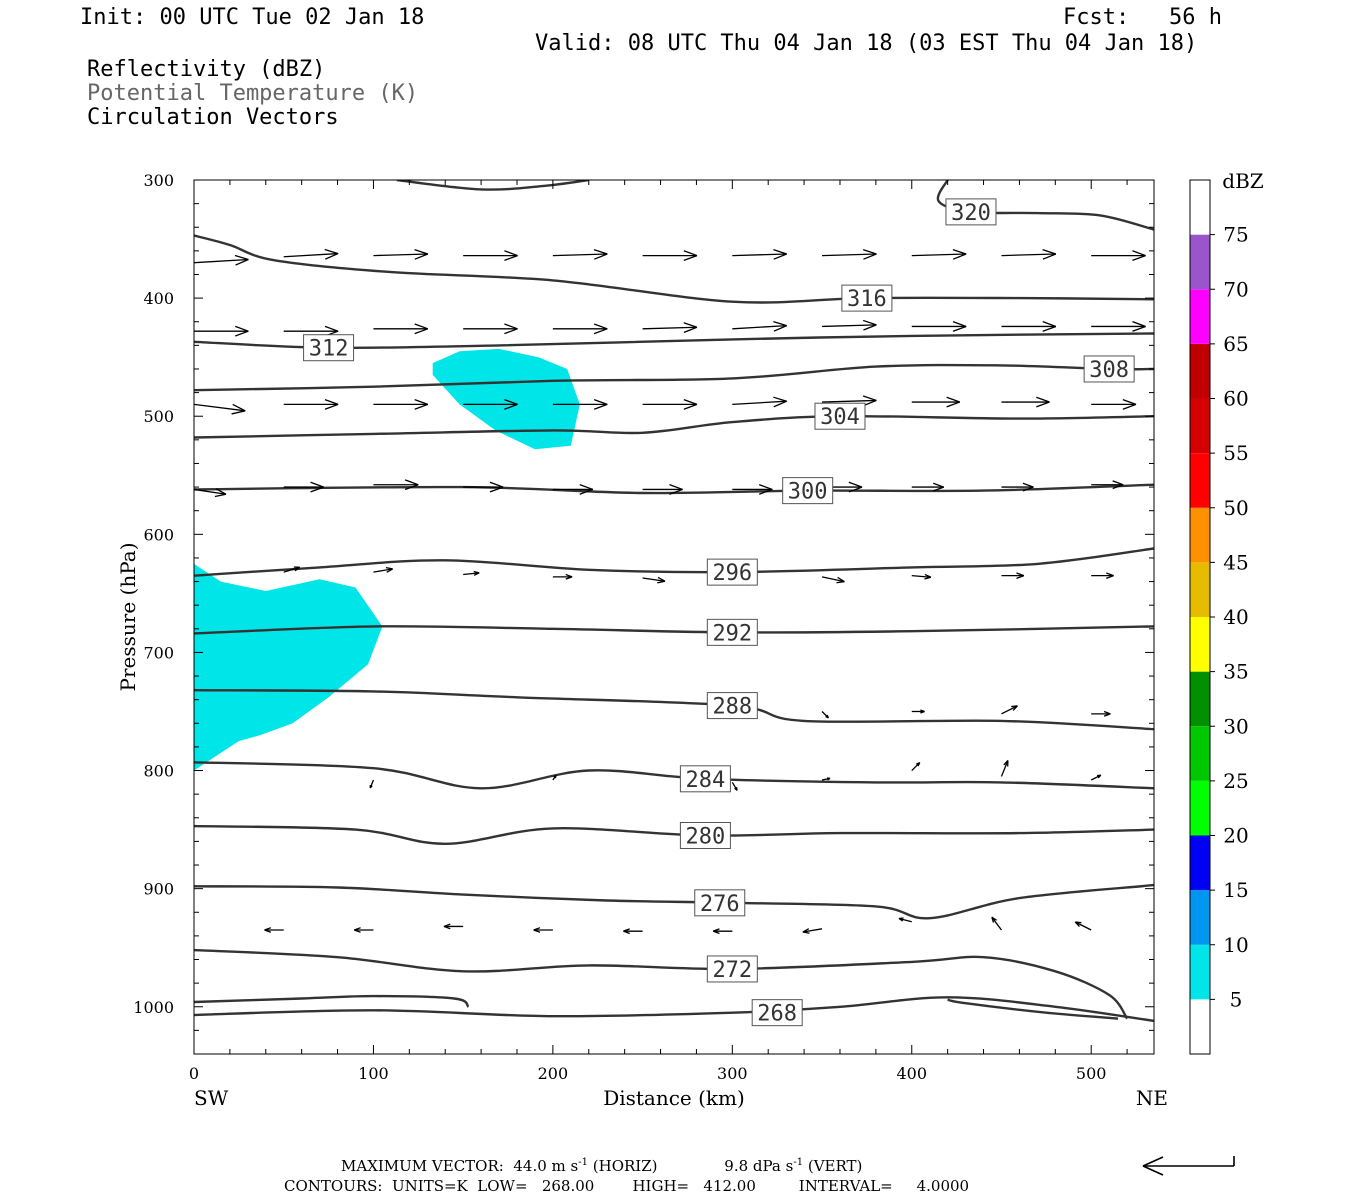 The image size is (1350, 1200). I want to click on contour-label-320: 320, so click(971, 212).